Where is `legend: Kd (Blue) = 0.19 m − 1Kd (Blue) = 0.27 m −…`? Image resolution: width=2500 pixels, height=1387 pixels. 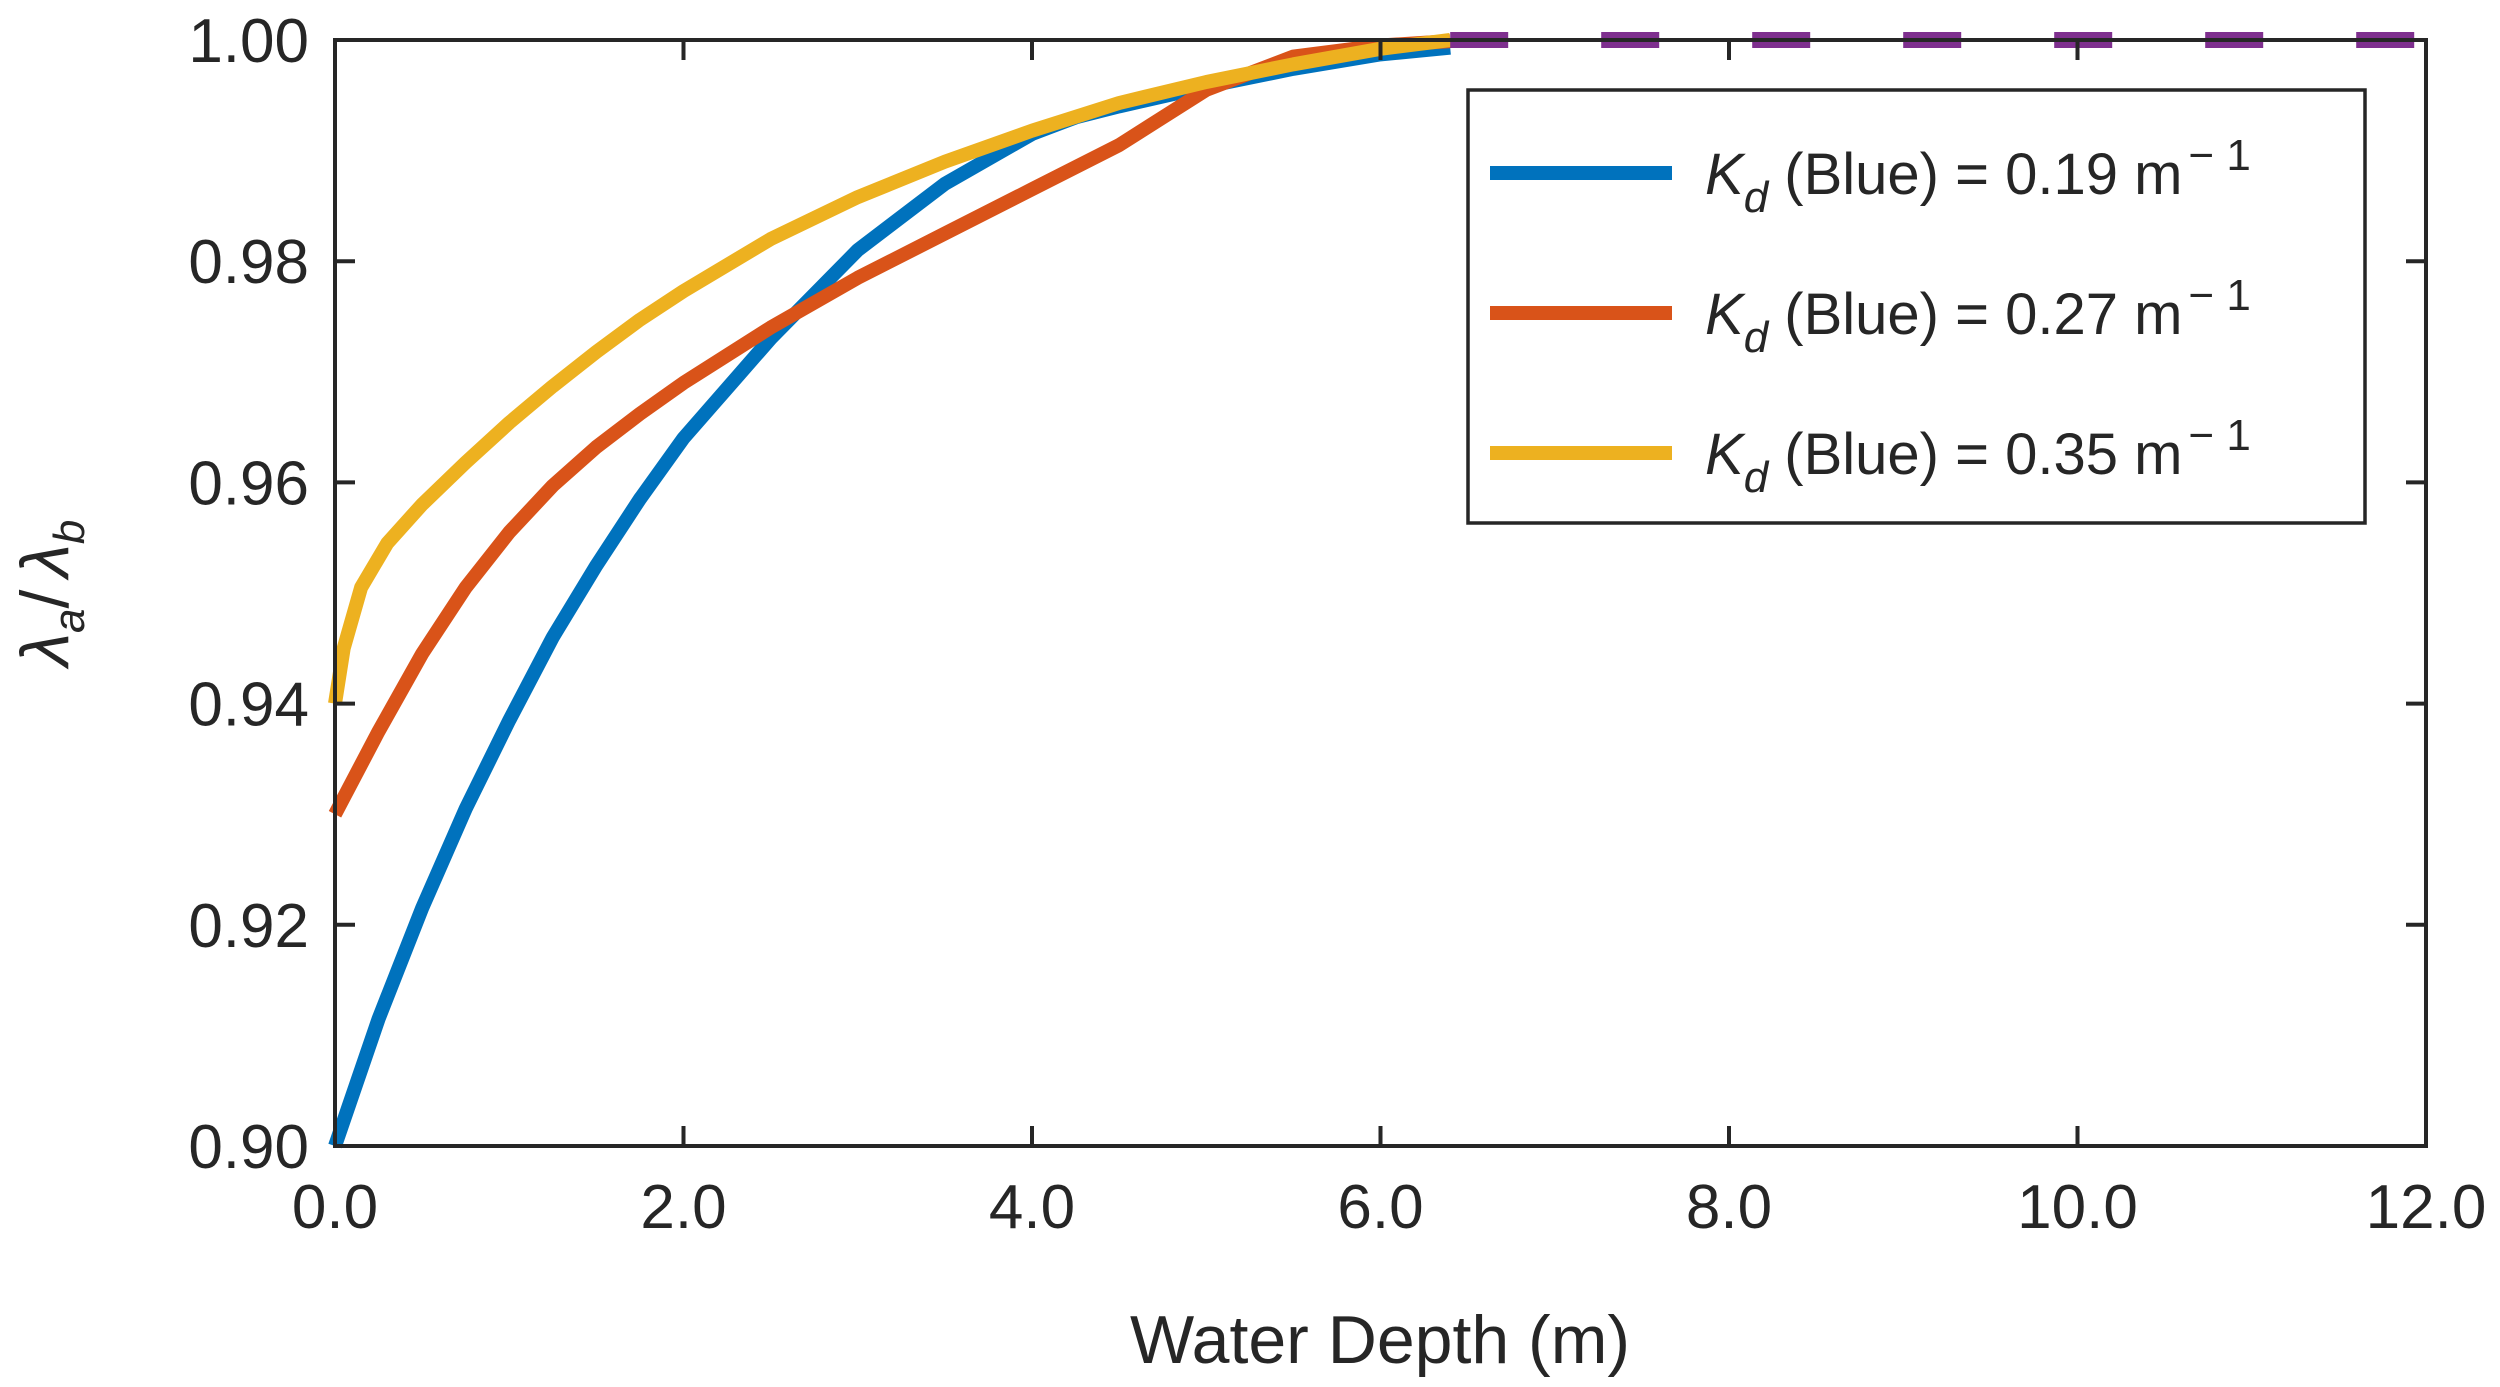 legend: Kd (Blue) = 0.19 m − 1Kd (Blue) = 0.27 m −… is located at coordinates (1916, 306).